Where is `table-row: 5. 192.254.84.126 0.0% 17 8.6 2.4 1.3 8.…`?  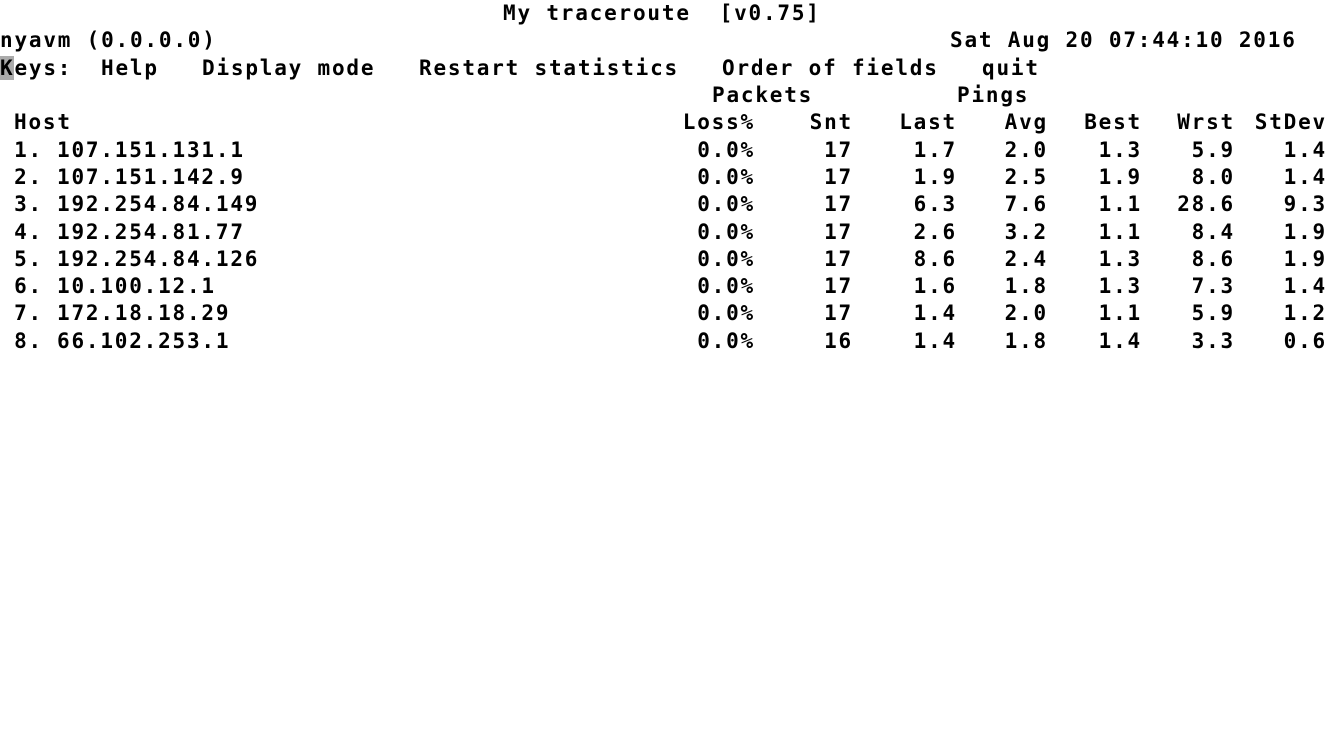 table-row: 5. 192.254.84.126 0.0% 17 8.6 2.4 1.3 8.… is located at coordinates (667, 259).